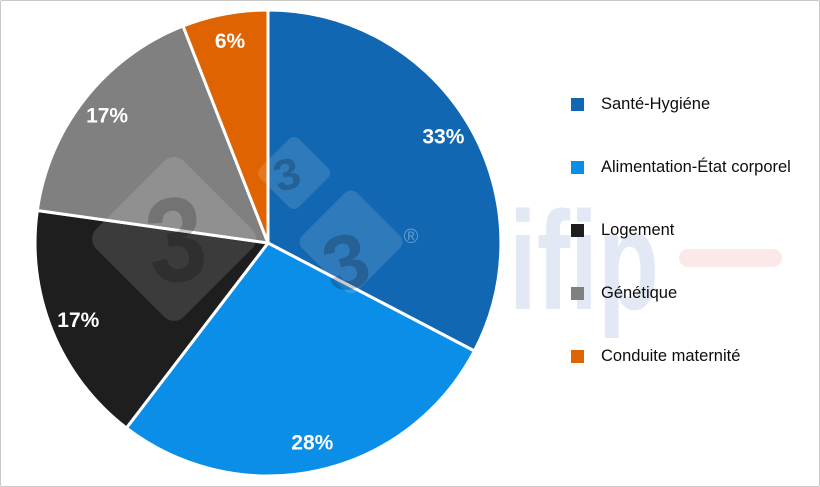 The width and height of the screenshot is (820, 487). I want to click on legend-item-4: Conduite maternité, so click(681, 356).